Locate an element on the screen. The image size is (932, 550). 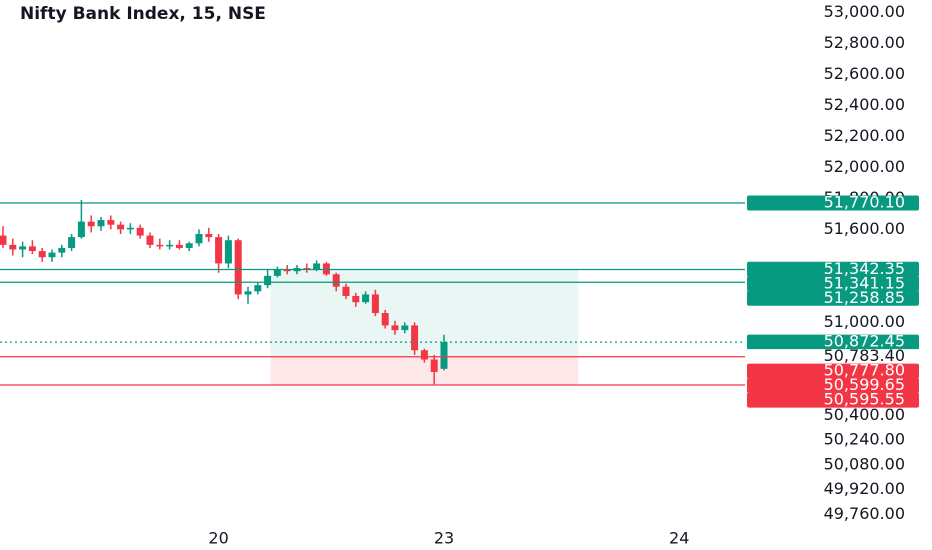
y-tick-label: 52,200.00 is located at coordinates (864, 135).